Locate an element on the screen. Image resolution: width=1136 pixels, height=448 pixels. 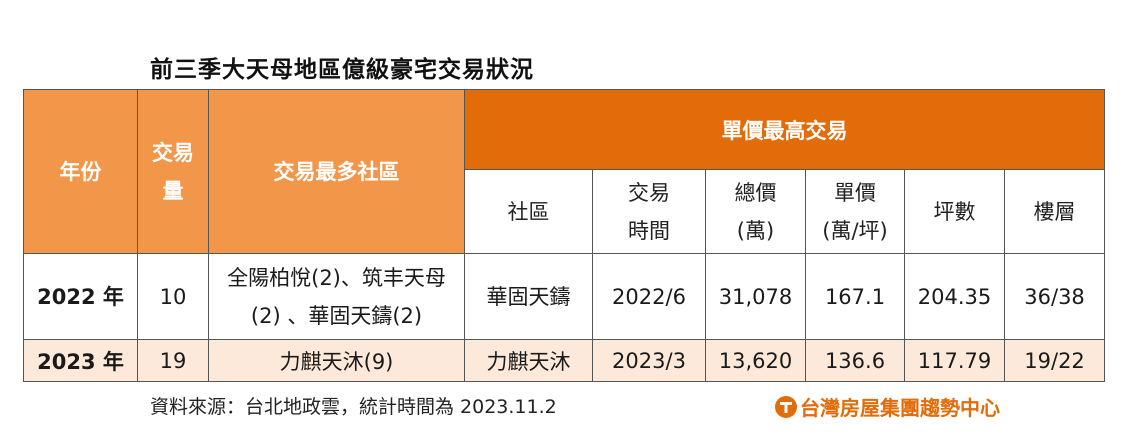
cell-count: 19 is located at coordinates (173, 360).